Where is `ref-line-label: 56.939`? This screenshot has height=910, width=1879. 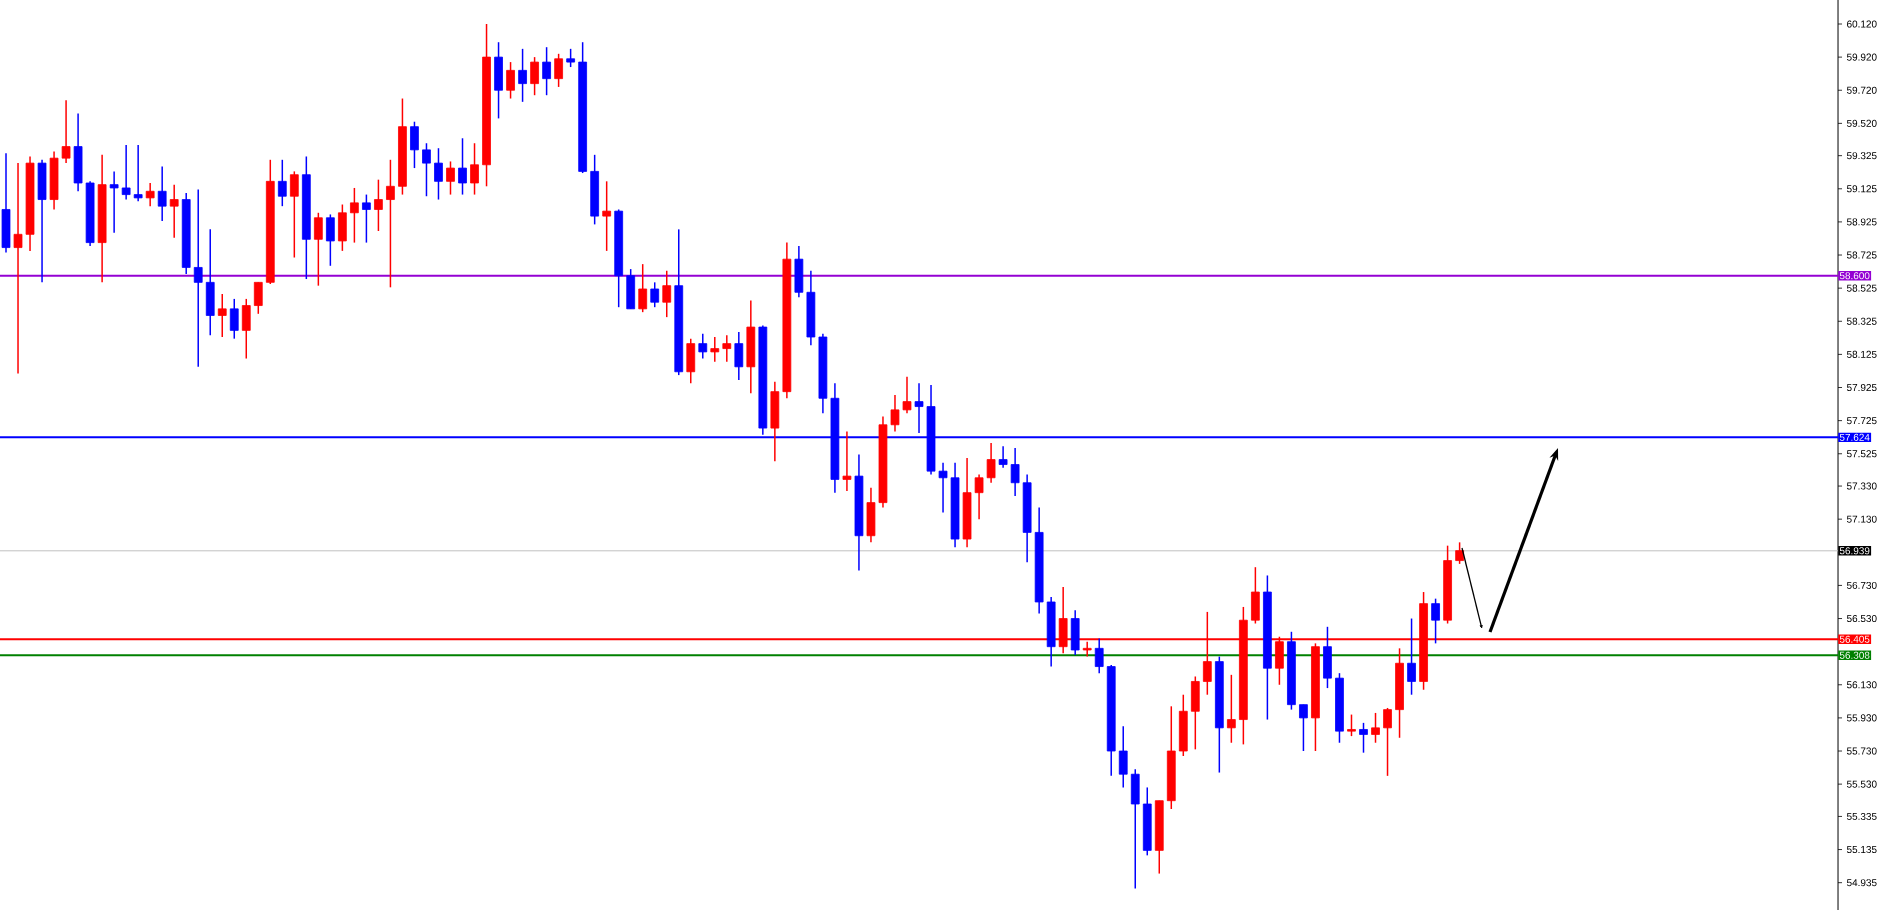 ref-line-label: 56.939 is located at coordinates (1854, 551).